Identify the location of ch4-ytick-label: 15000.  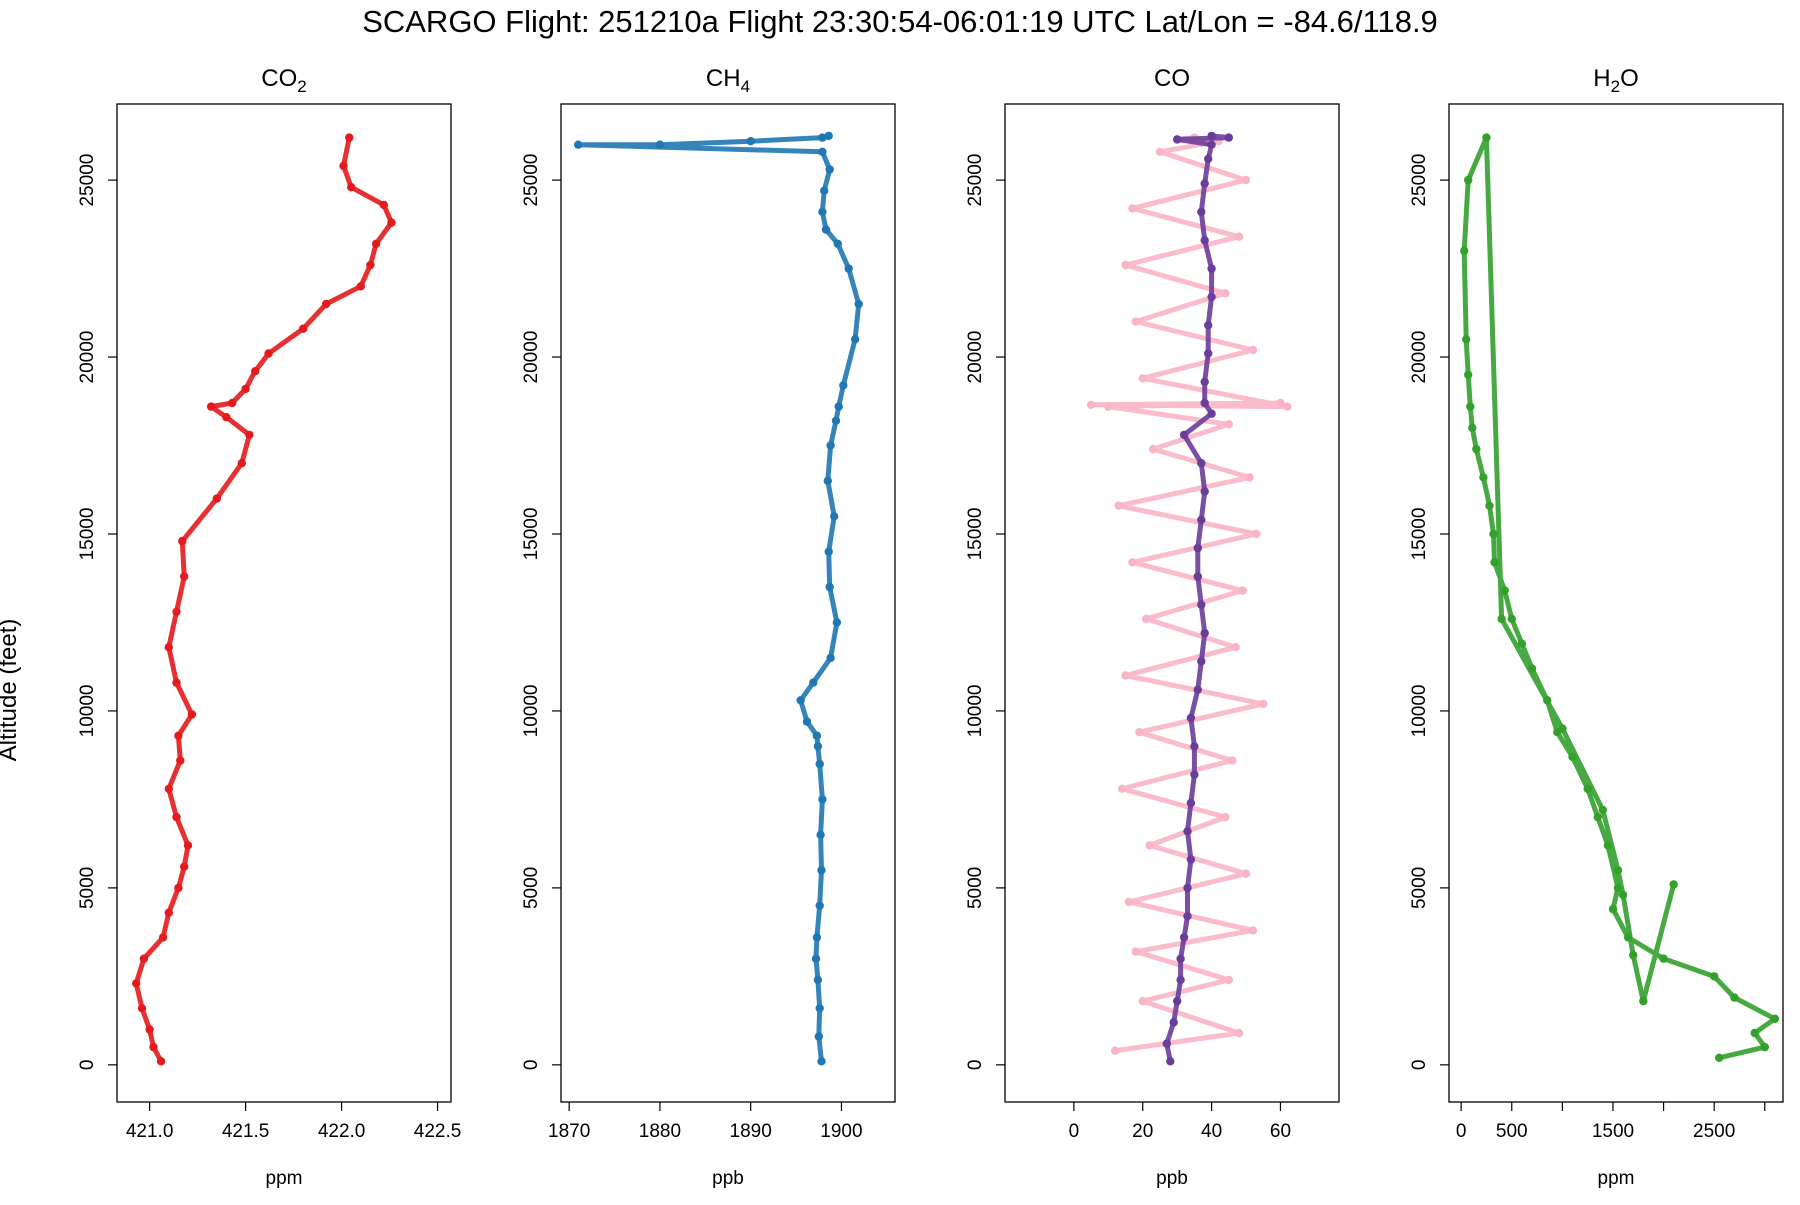
(531, 534).